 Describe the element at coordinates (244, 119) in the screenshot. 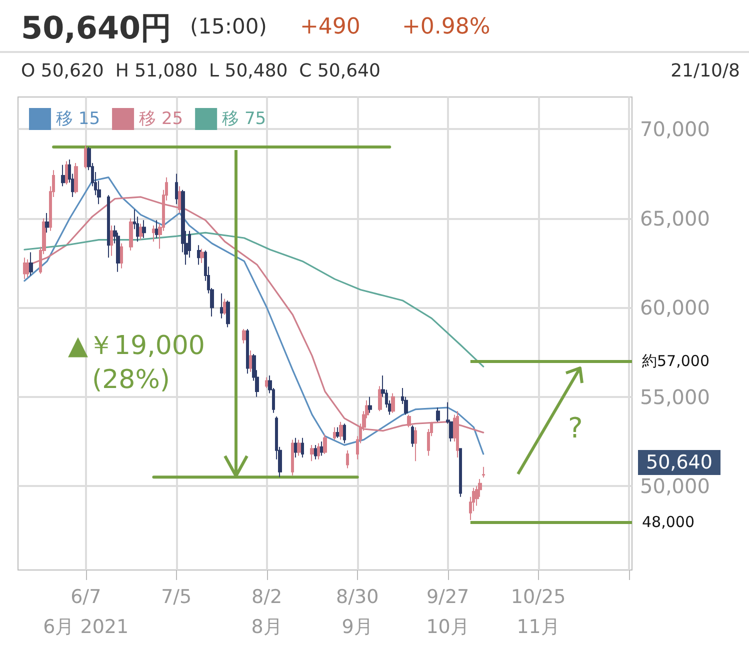

I see `legend-label: 移 75` at that location.